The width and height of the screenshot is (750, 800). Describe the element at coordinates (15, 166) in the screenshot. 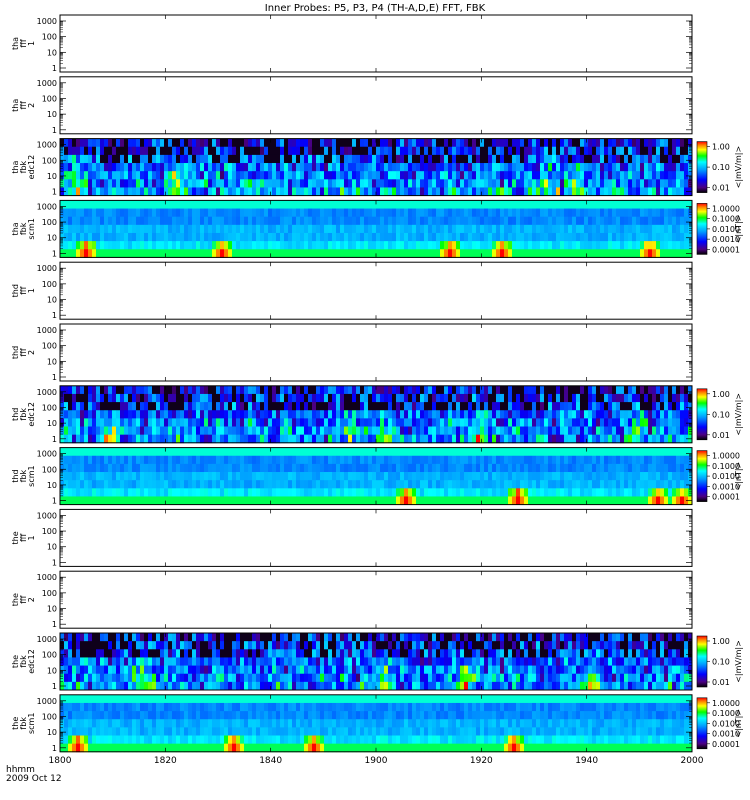

I see `panel-label-line: tha` at that location.